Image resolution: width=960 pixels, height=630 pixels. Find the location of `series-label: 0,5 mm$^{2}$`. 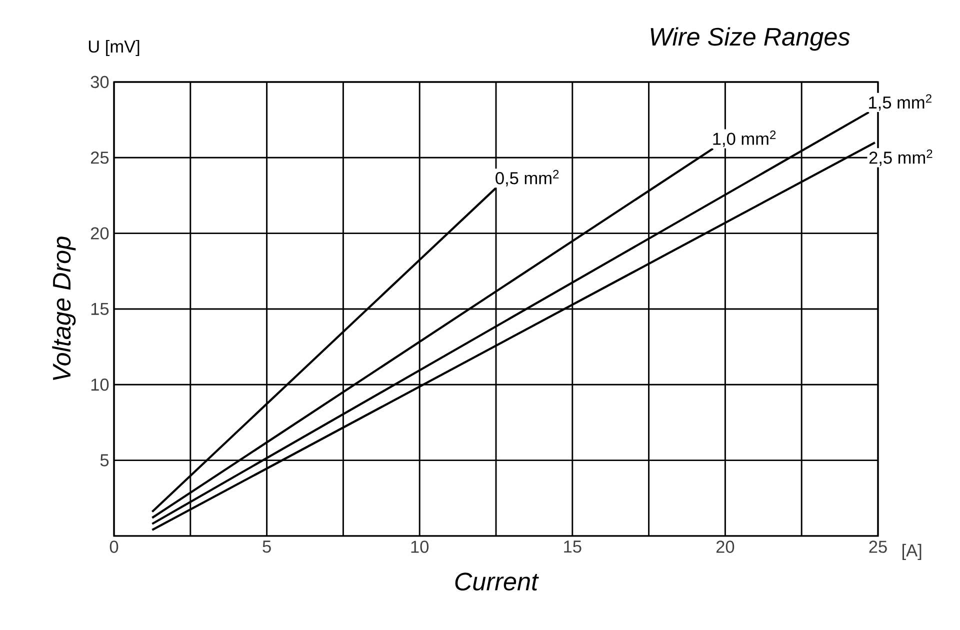

series-label: 0,5 mm$^{2}$ is located at coordinates (527, 178).